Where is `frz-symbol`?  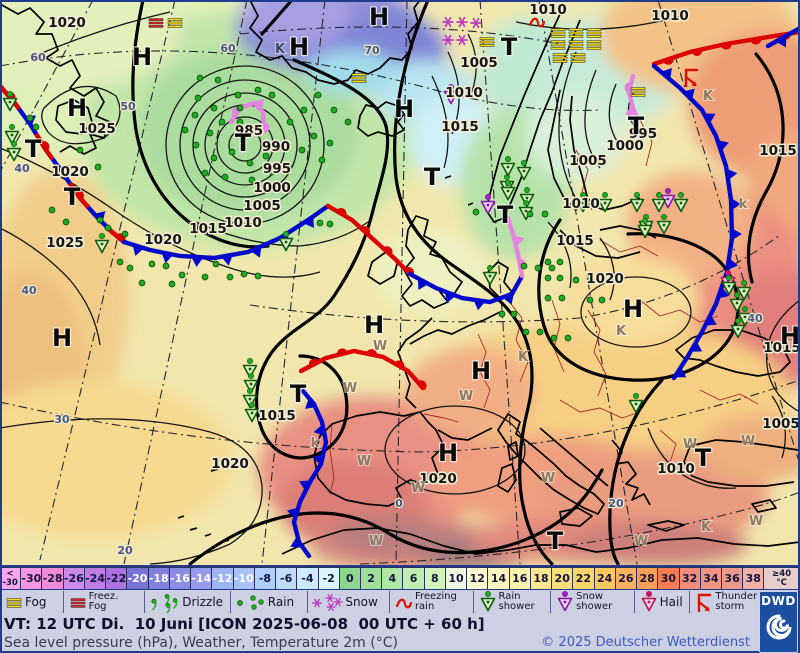
frz-symbol is located at coordinates (404, 603).